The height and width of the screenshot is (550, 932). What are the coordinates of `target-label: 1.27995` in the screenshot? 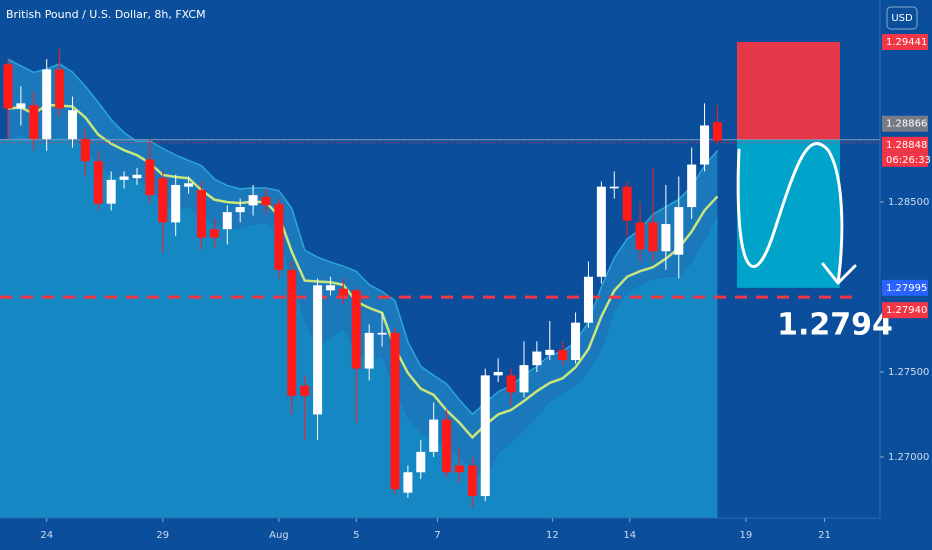 It's located at (906, 288).